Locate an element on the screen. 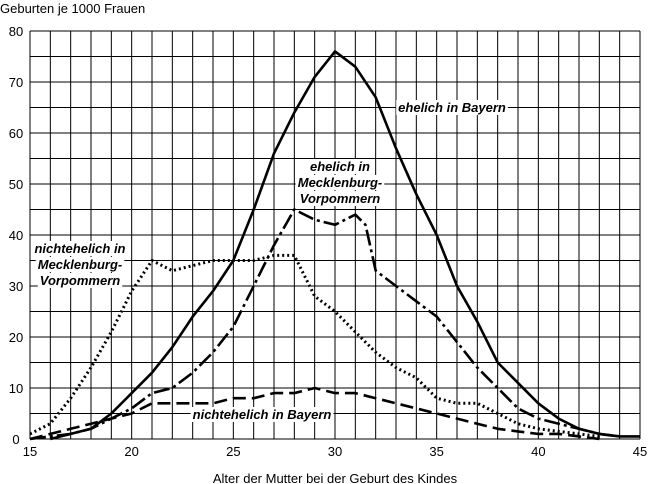 This screenshot has height=484, width=650. annotation-line: nichtehelich in Bayern is located at coordinates (262, 414).